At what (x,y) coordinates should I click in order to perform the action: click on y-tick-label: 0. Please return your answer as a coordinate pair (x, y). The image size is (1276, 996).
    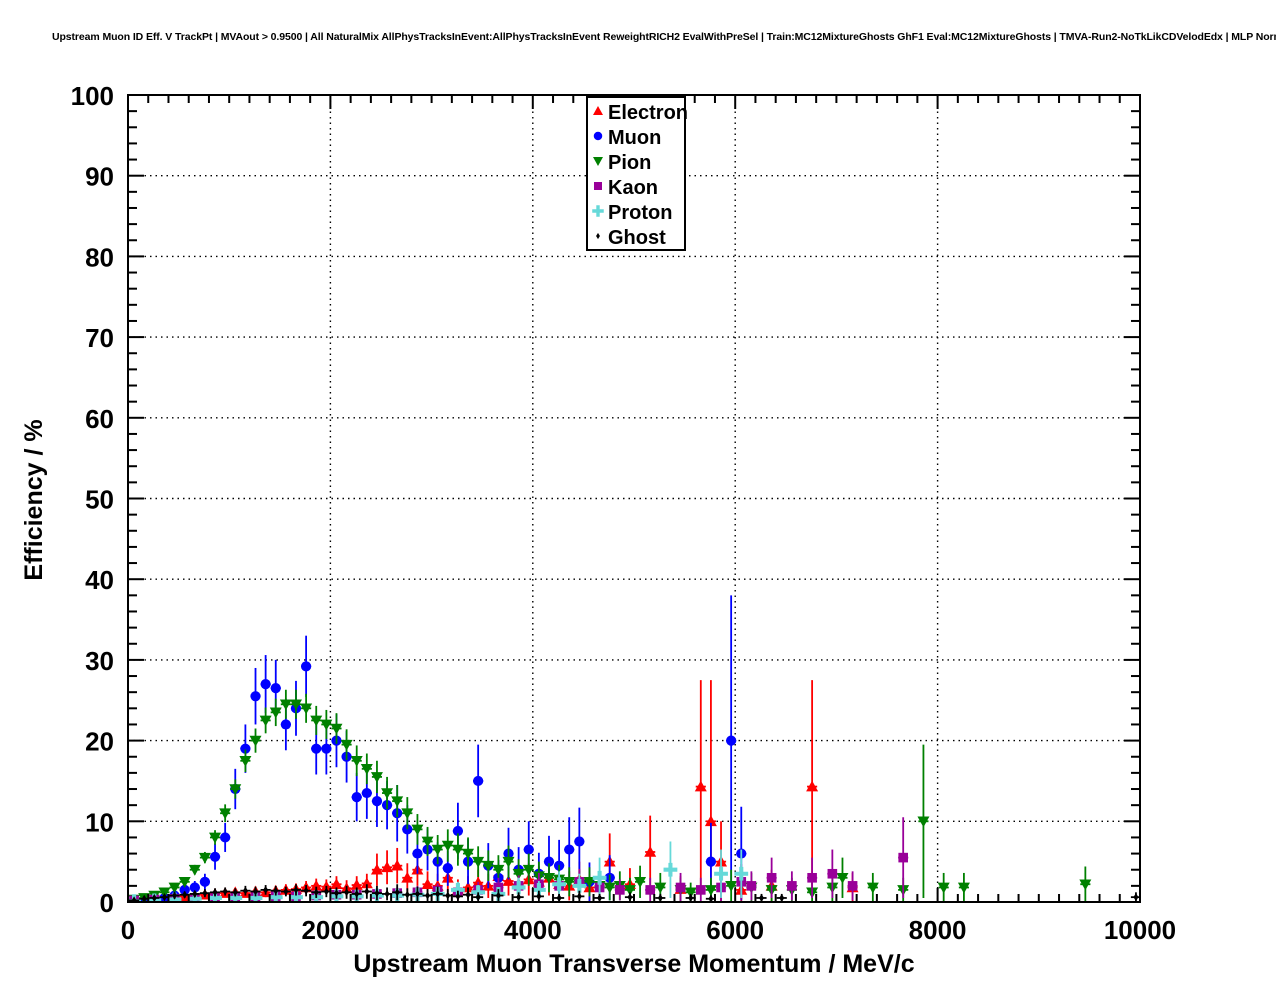
    Looking at the image, I should click on (107, 903).